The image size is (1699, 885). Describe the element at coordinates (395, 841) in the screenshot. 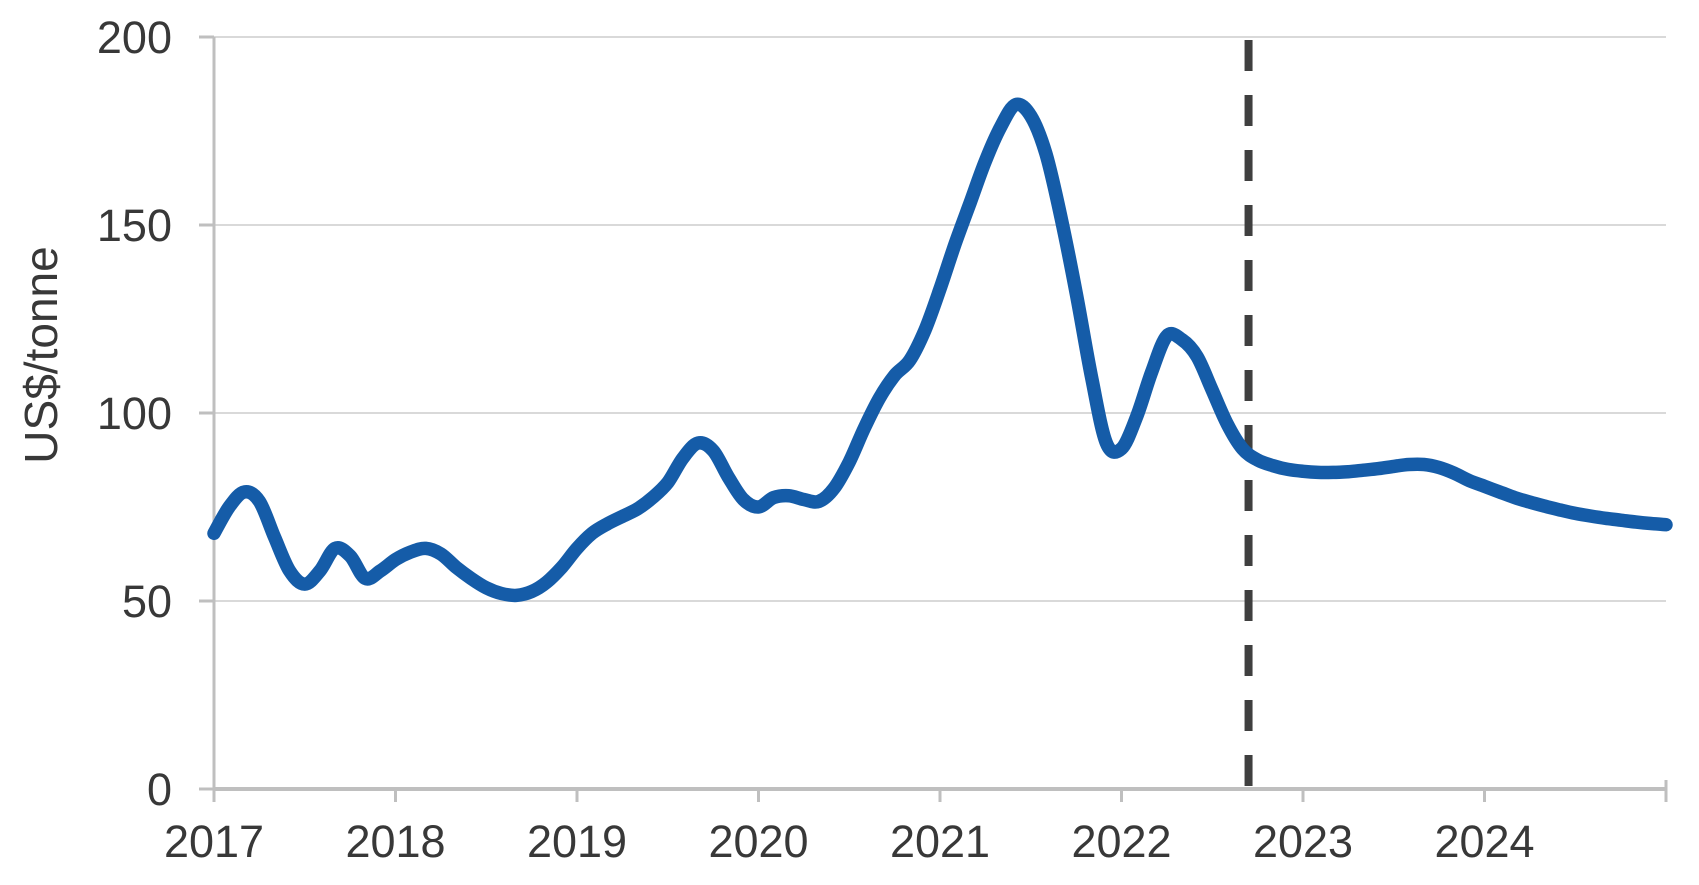

I see `x-tick-label: 2018` at that location.